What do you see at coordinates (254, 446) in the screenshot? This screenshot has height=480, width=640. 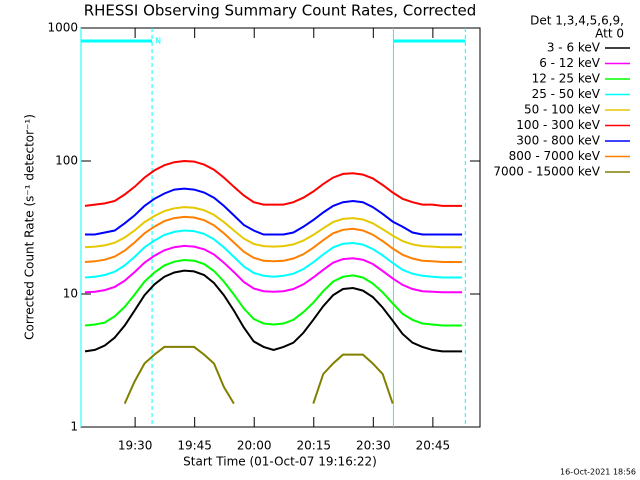 I see `x-tick-label: 20:00` at bounding box center [254, 446].